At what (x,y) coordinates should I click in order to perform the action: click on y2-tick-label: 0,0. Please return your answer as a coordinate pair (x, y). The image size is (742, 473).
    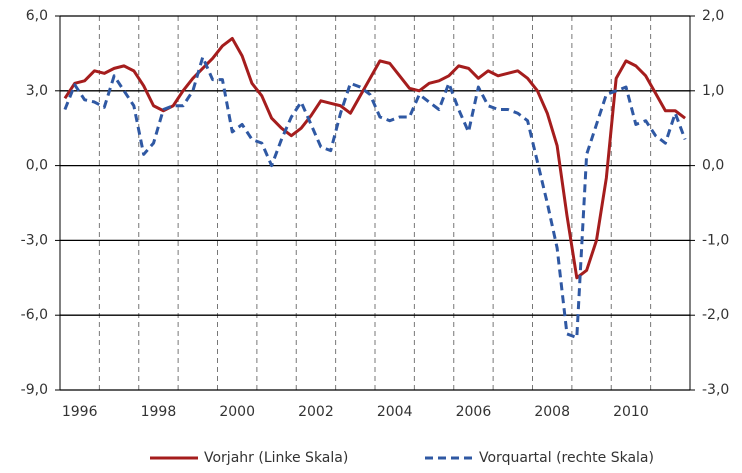
    Looking at the image, I should click on (713, 166).